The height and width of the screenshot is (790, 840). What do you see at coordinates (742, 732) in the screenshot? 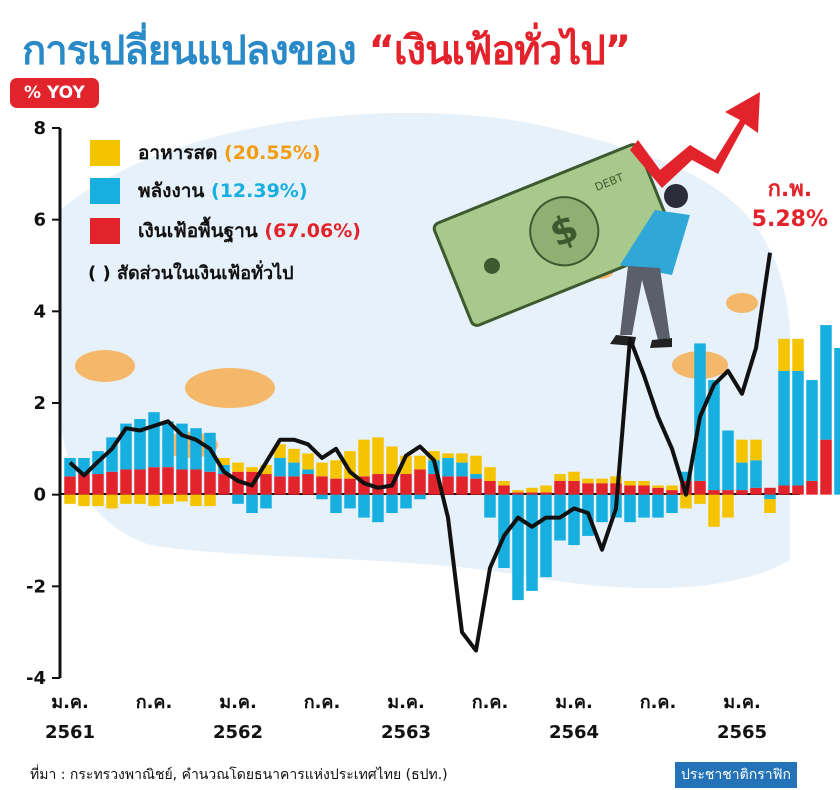
I see `x-tick-year: 2565` at bounding box center [742, 732].